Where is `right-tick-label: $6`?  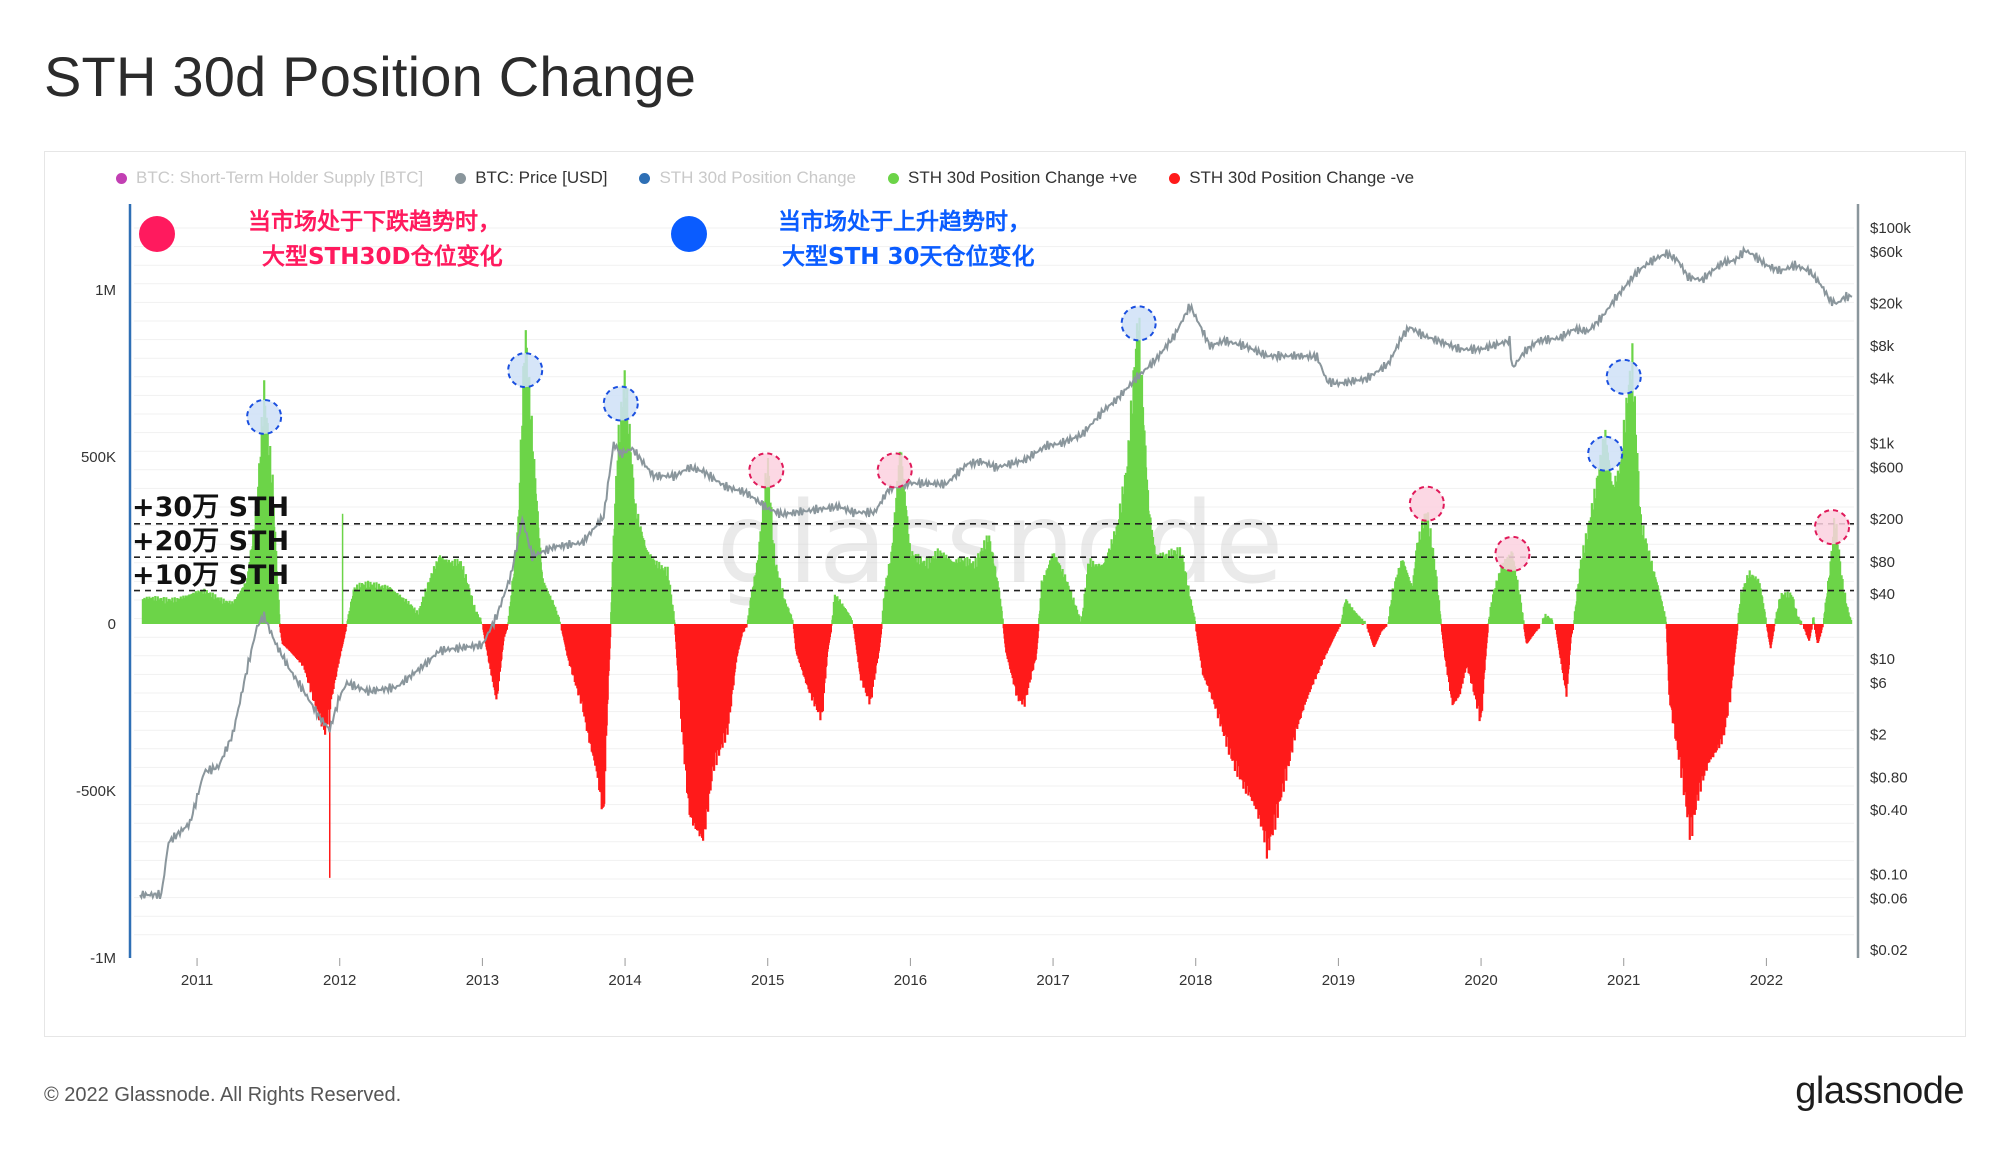 right-tick-label: $6 is located at coordinates (1878, 683).